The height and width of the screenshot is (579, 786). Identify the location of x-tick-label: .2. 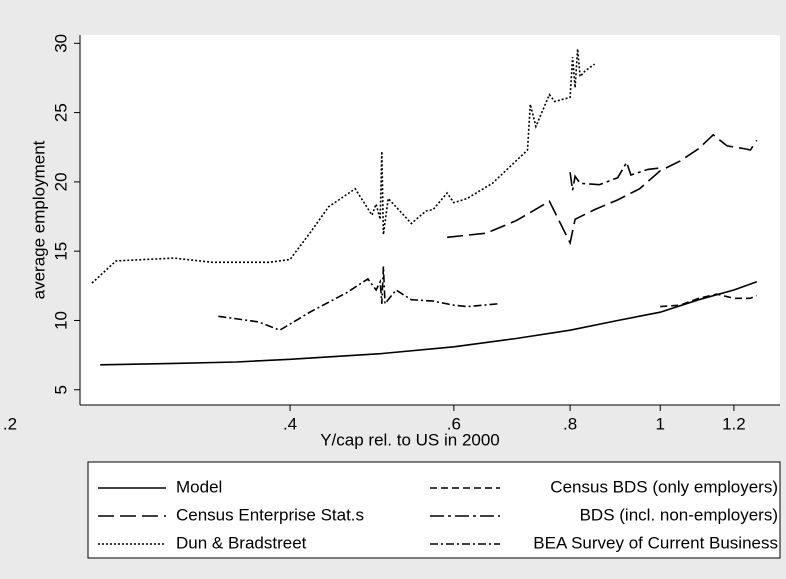
(10, 423).